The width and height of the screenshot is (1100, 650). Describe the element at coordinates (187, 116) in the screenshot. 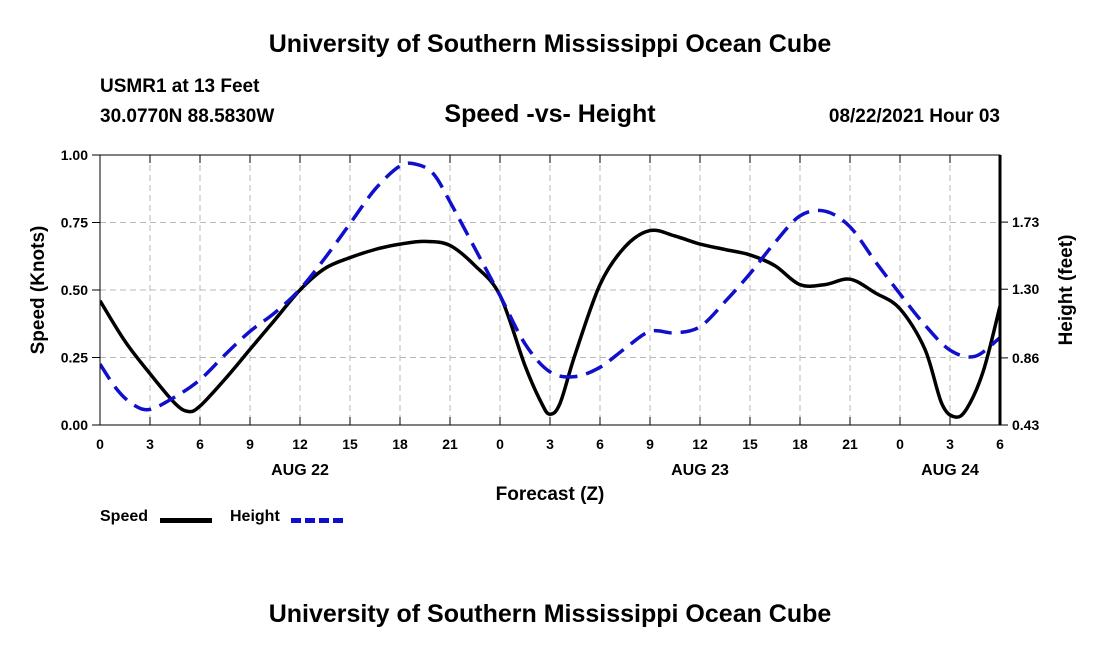

I see `station-coordinates: 30.0770N 88.5830W` at that location.